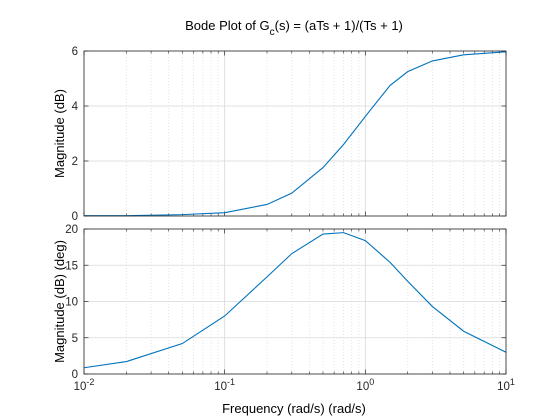 This screenshot has width=560, height=420. Describe the element at coordinates (75, 162) in the screenshot. I see `y-tick-label: 2` at that location.